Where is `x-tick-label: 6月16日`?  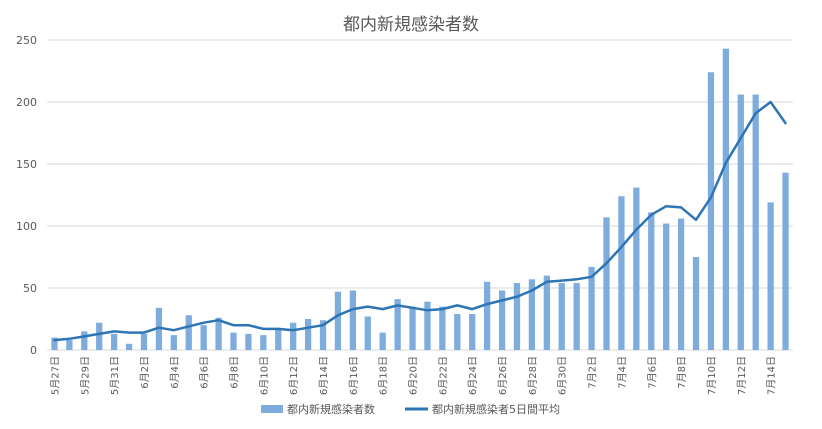
x-tick-label: 6月16日 is located at coordinates (354, 375).